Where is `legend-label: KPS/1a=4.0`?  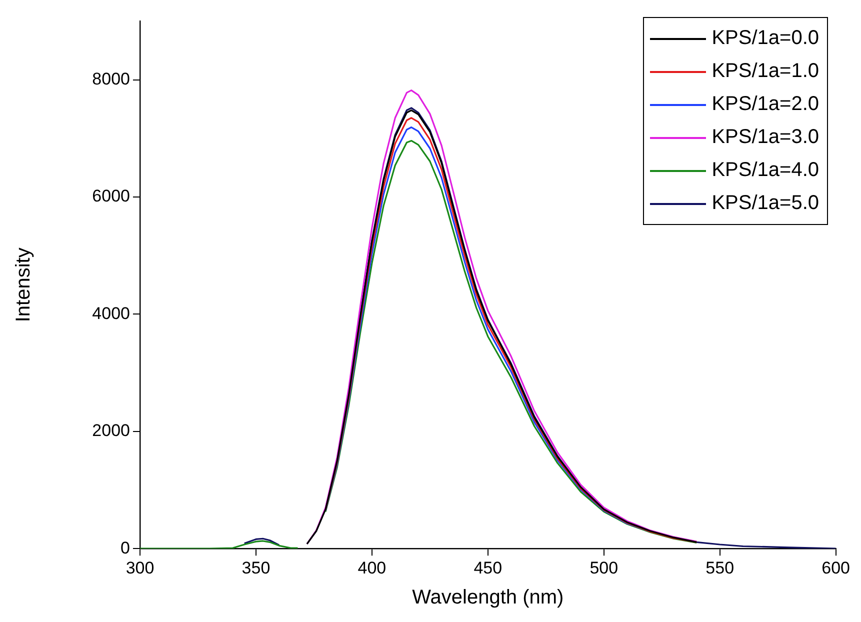
legend-label: KPS/1a=4.0 is located at coordinates (765, 170).